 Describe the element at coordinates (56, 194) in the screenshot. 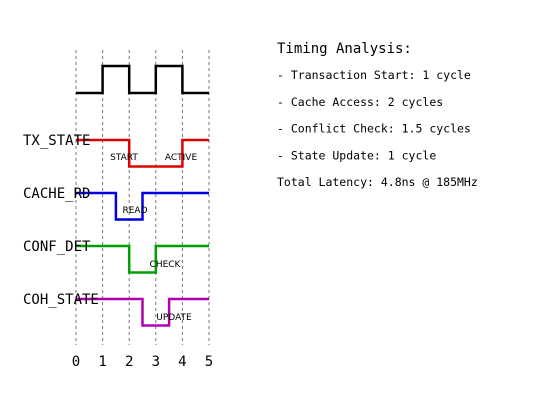

I see `signal-label: CACHE_RD` at that location.